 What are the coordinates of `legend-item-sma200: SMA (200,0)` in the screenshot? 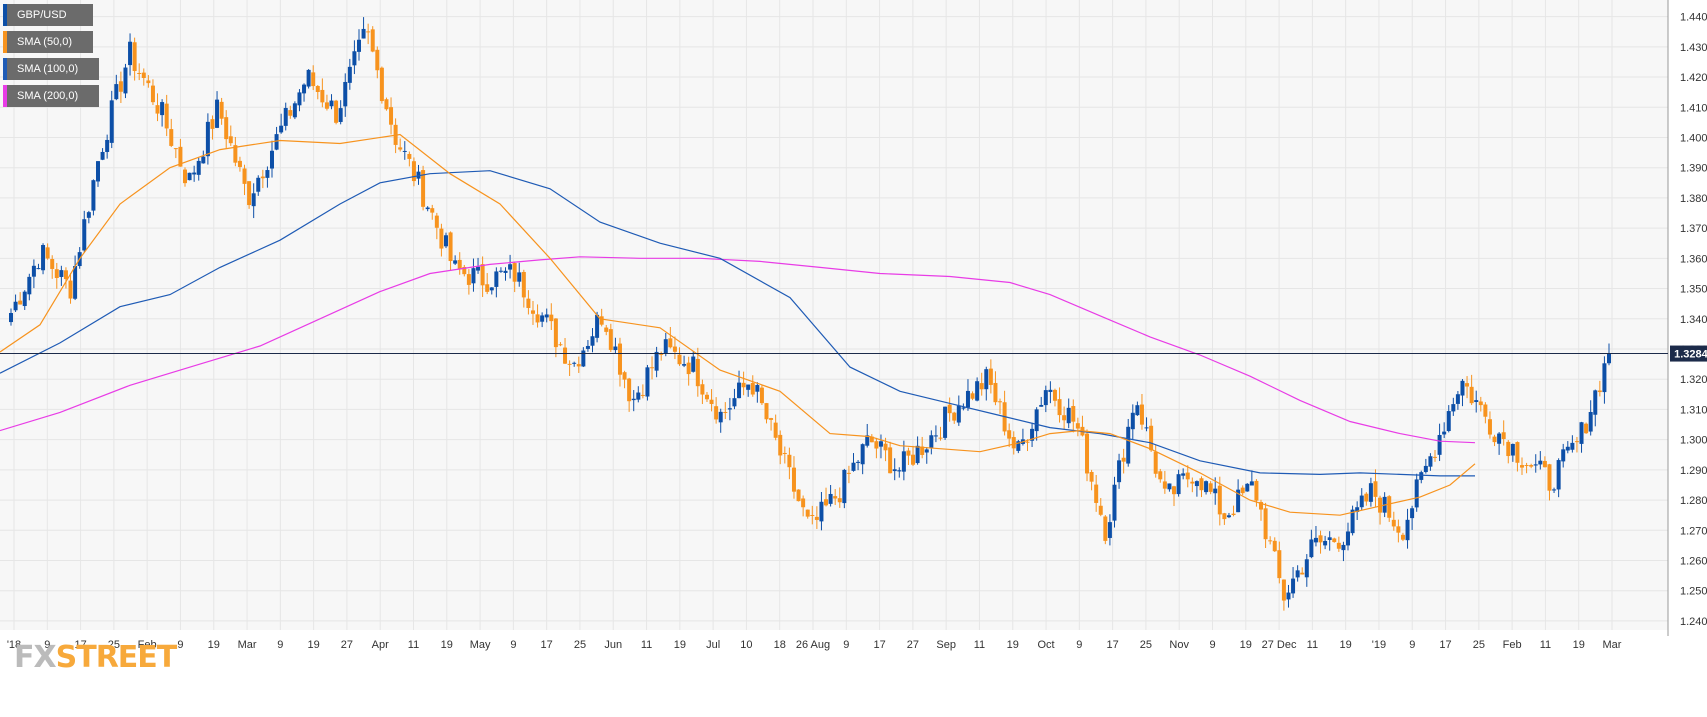 It's located at (51, 96).